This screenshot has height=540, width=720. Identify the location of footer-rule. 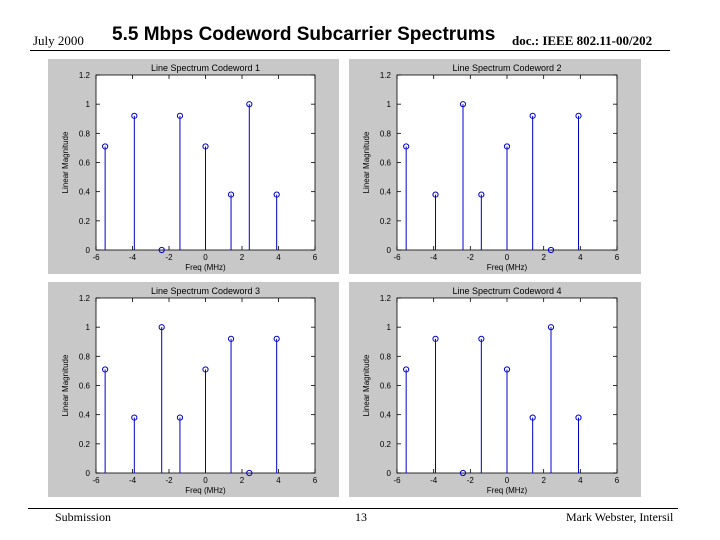
(353, 508).